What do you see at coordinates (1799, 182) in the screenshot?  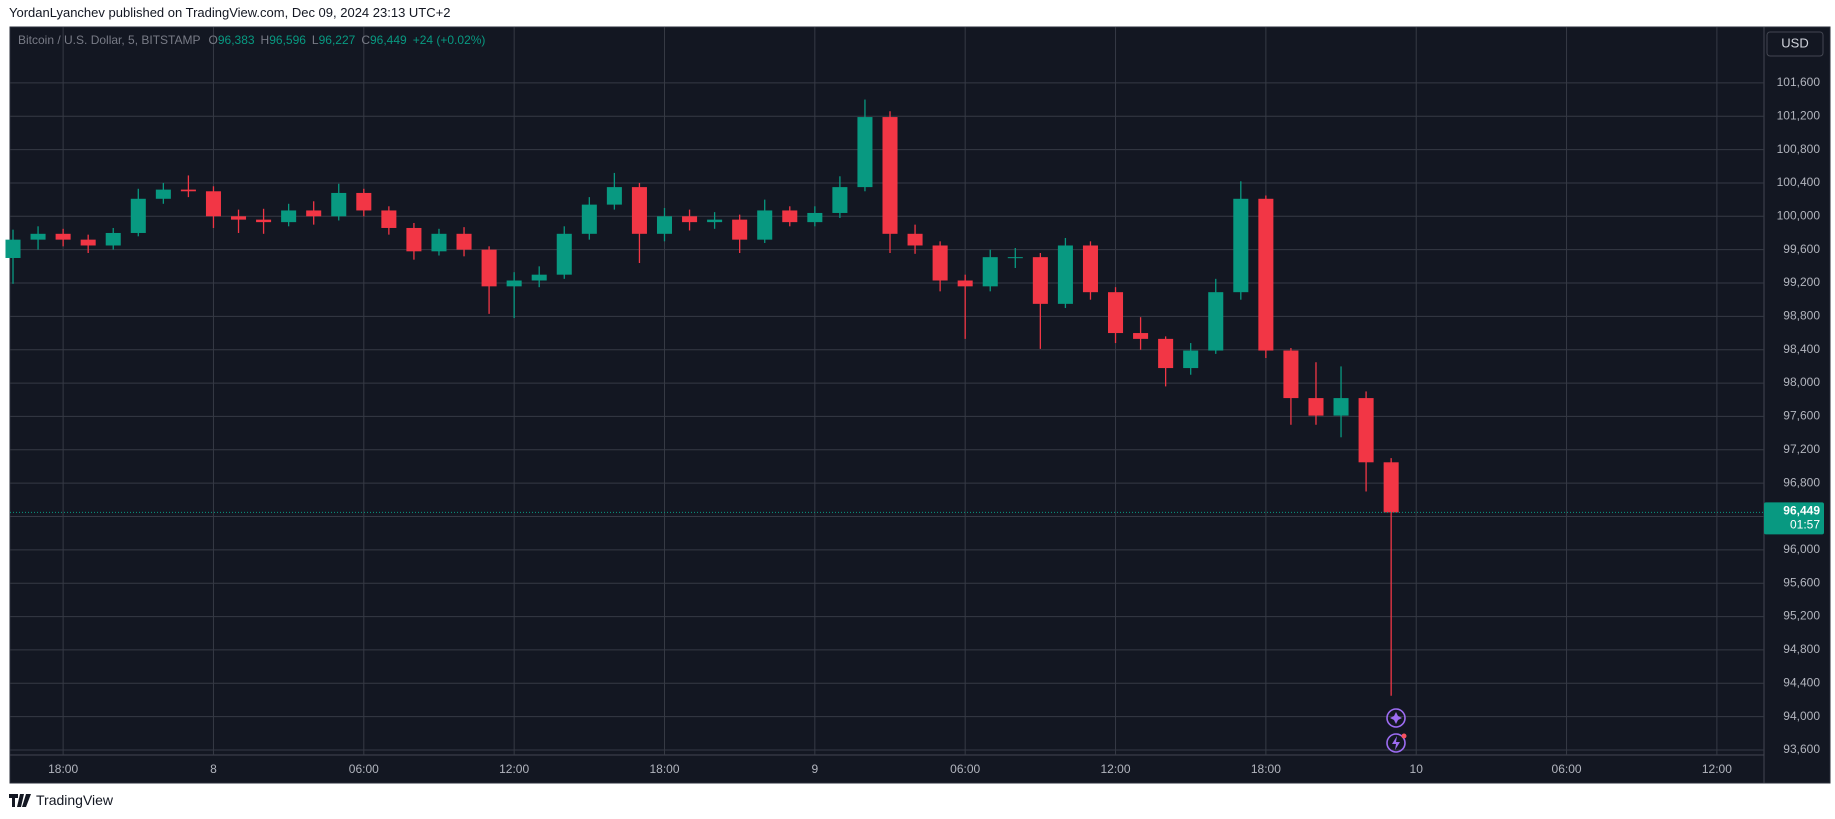 I see `y-tick-label: 100,400` at bounding box center [1799, 182].